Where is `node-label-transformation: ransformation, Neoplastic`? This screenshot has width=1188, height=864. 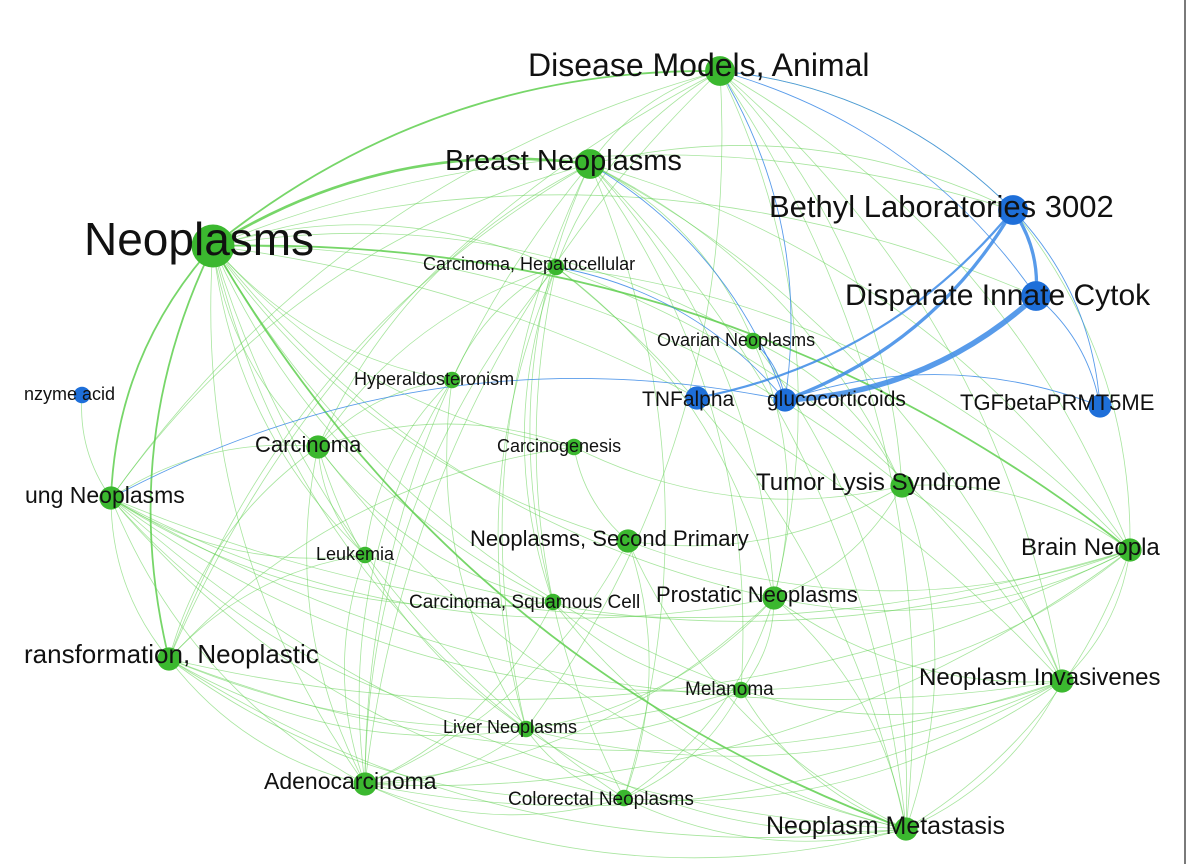 node-label-transformation: ransformation, Neoplastic is located at coordinates (171, 654).